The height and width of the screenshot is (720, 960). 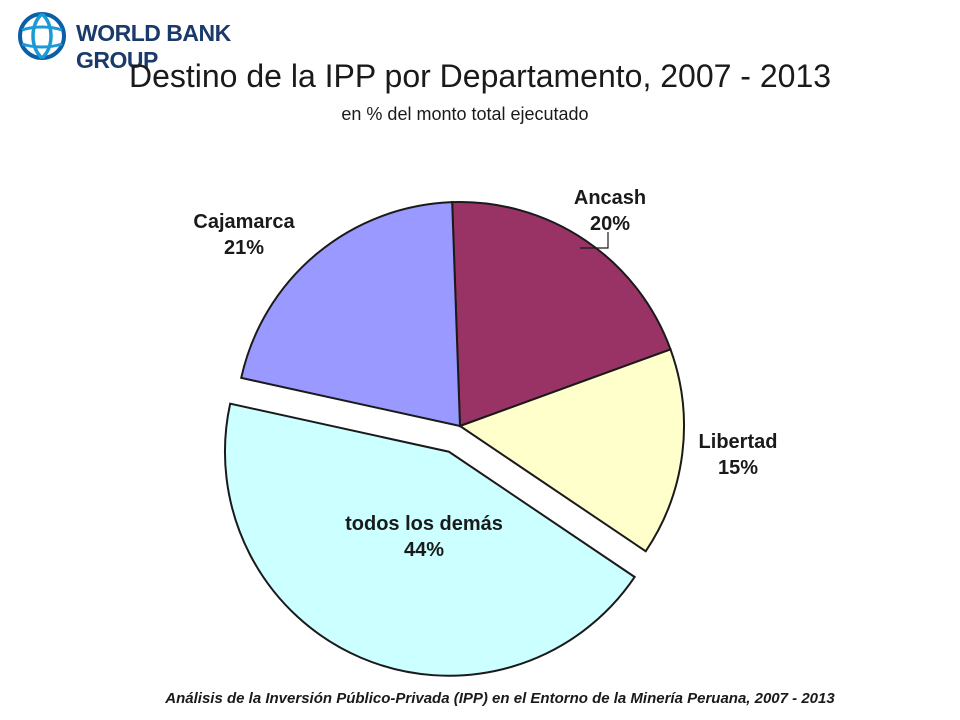 I want to click on pie-slice-cajamarca, so click(x=351, y=314).